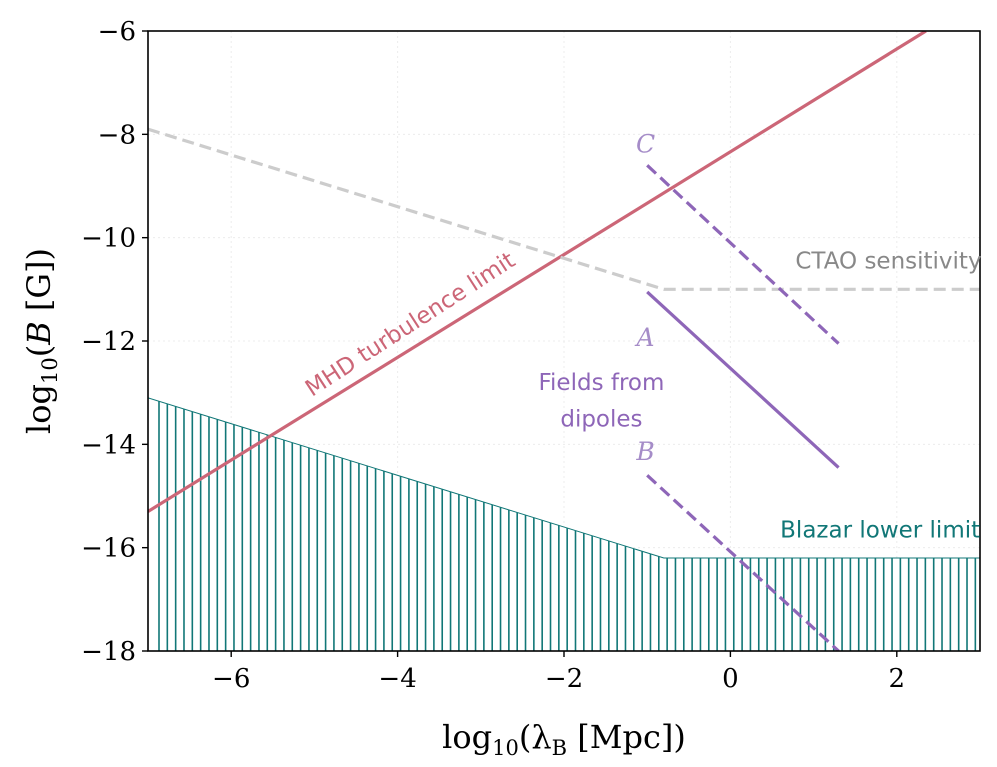  What do you see at coordinates (743, 379) in the screenshot?
I see `a-line` at bounding box center [743, 379].